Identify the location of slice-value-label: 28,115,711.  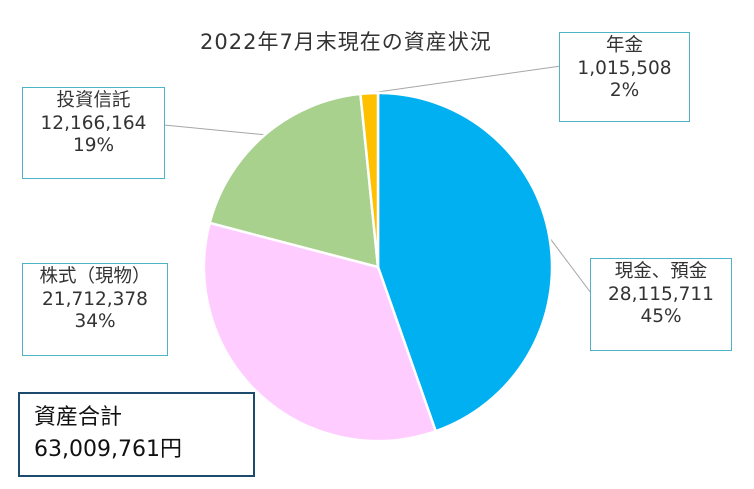
(661, 294).